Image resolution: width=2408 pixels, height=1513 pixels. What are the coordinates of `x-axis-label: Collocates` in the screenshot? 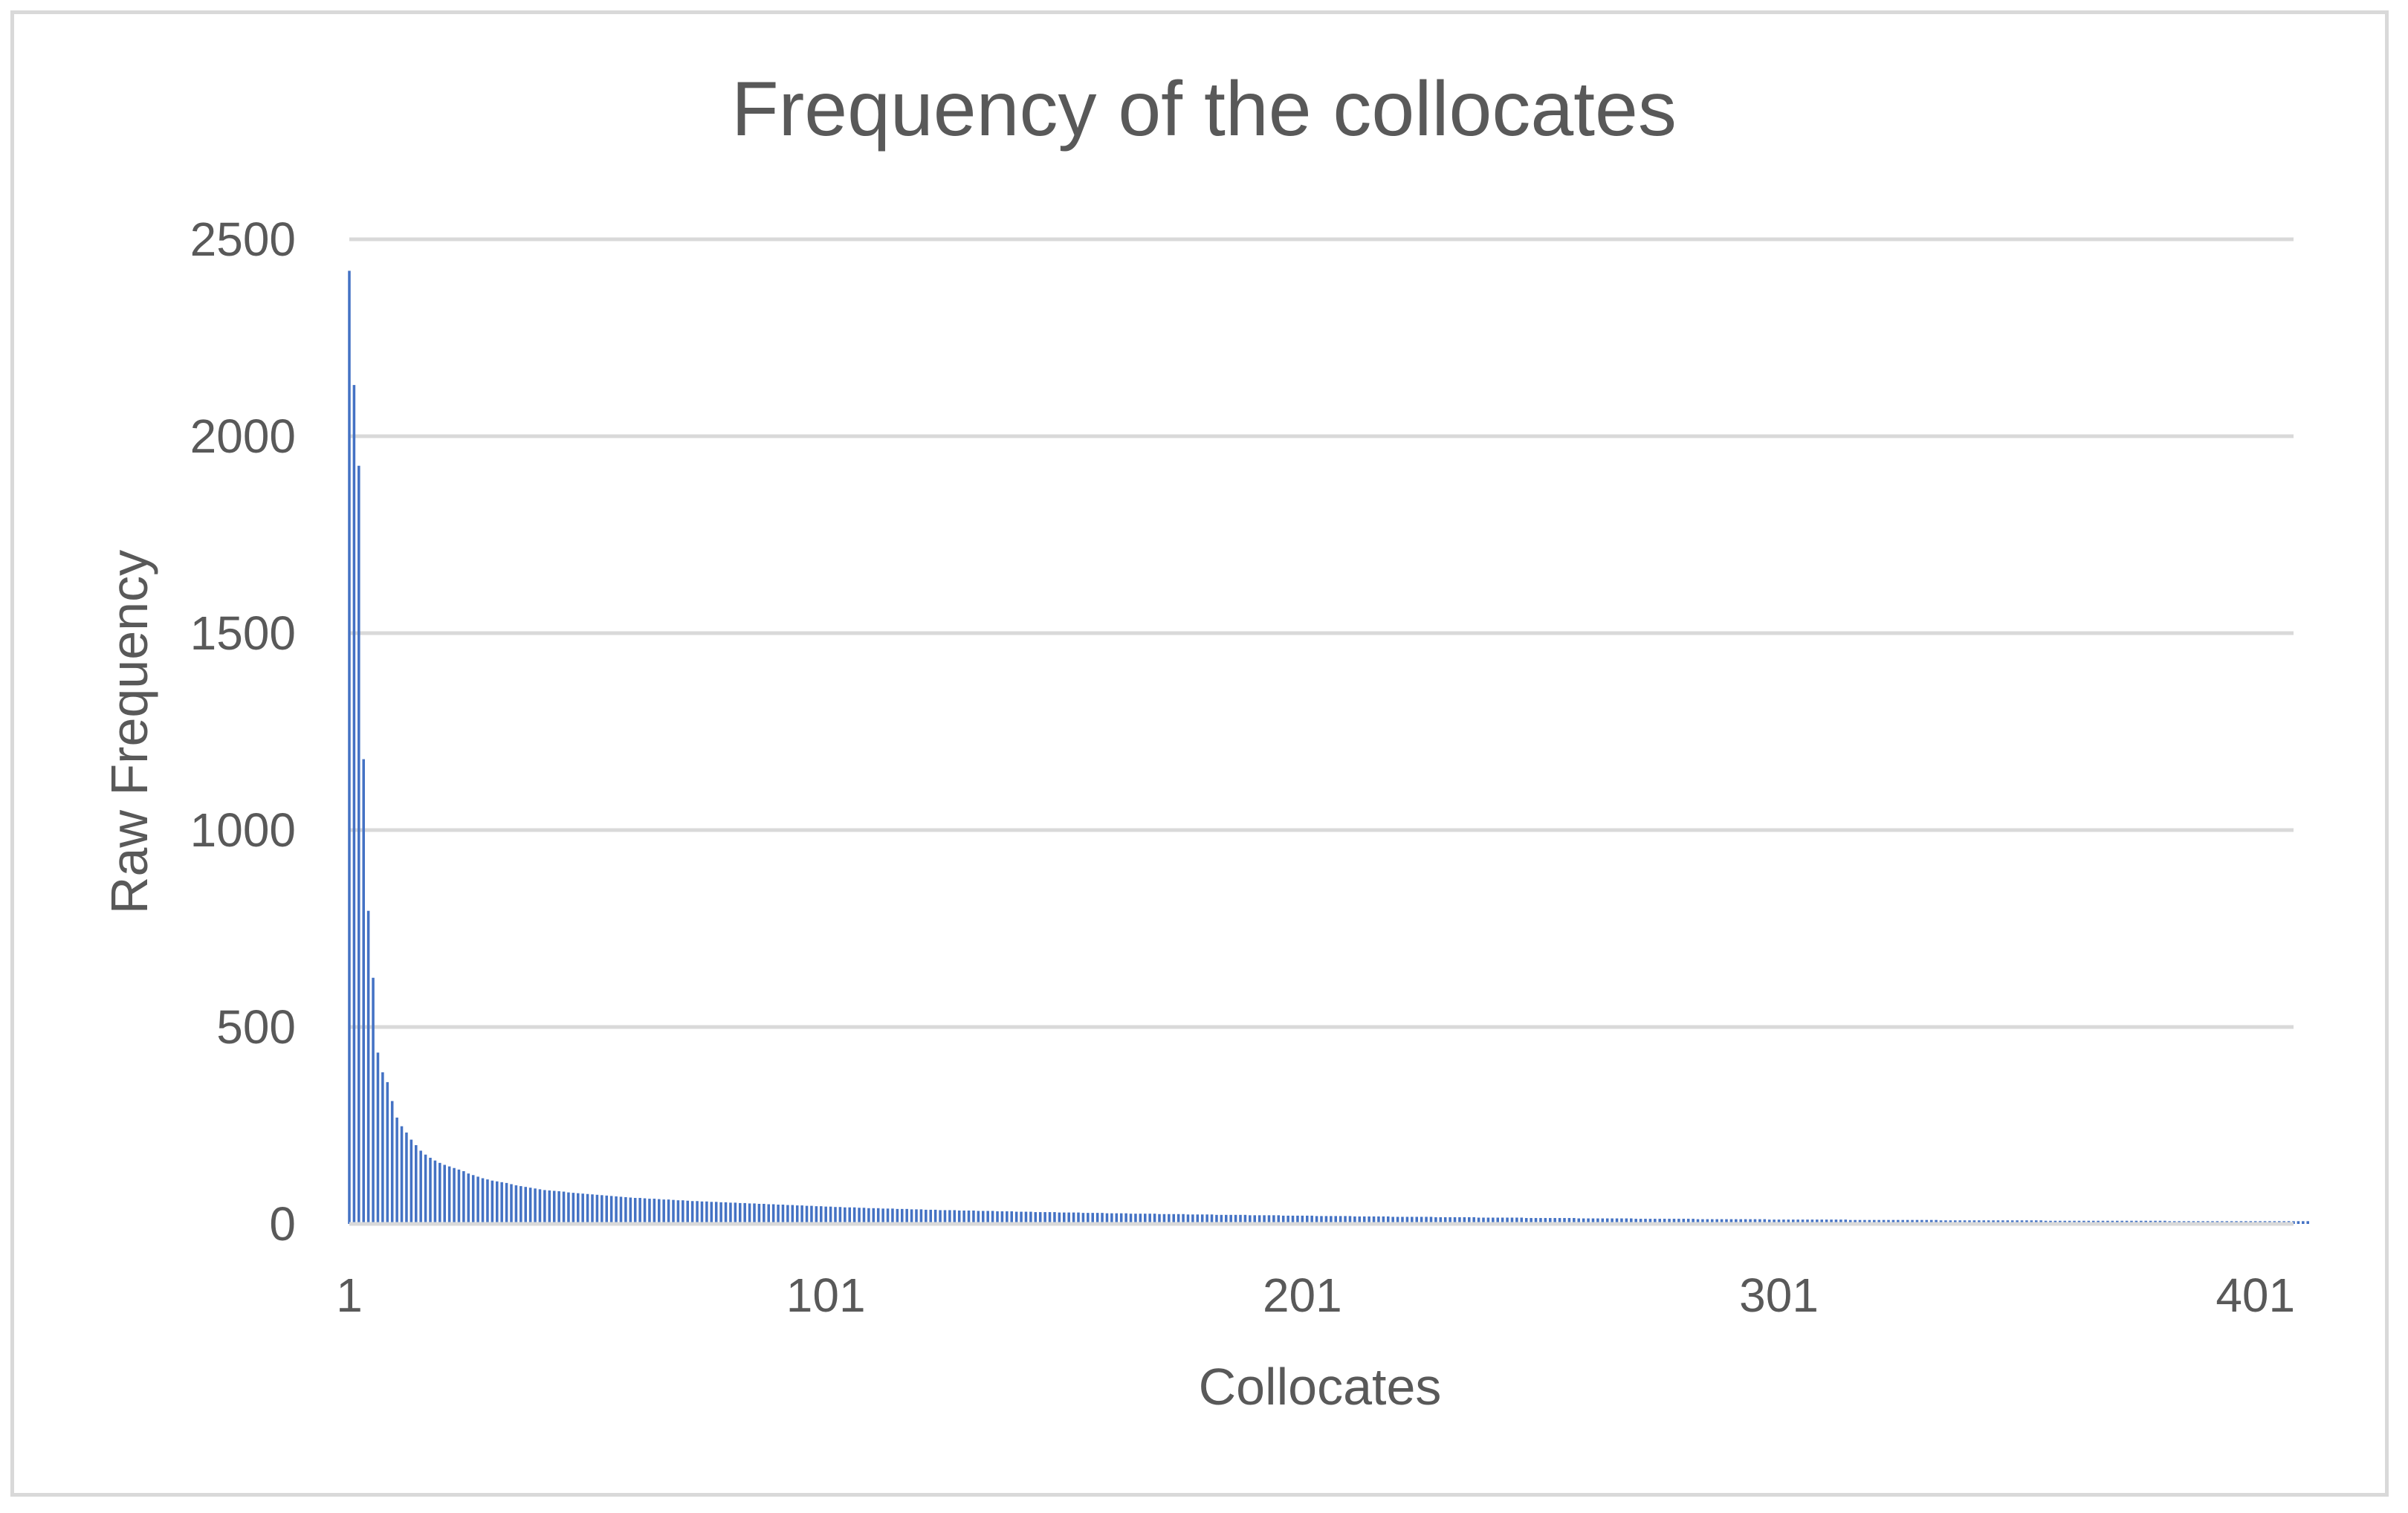 It's located at (1321, 1387).